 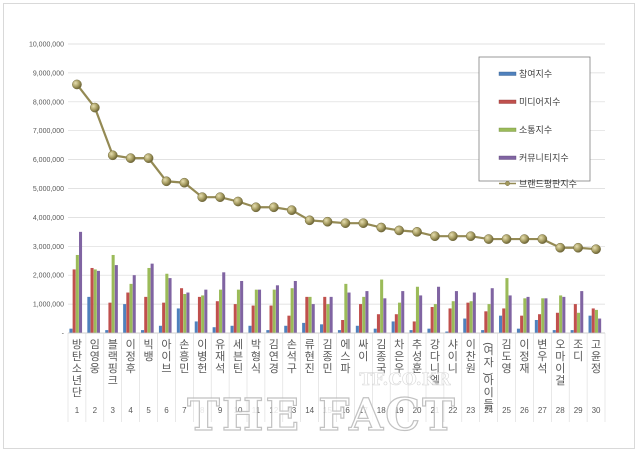 I want to click on svg-text: 브, so click(x=166, y=368).